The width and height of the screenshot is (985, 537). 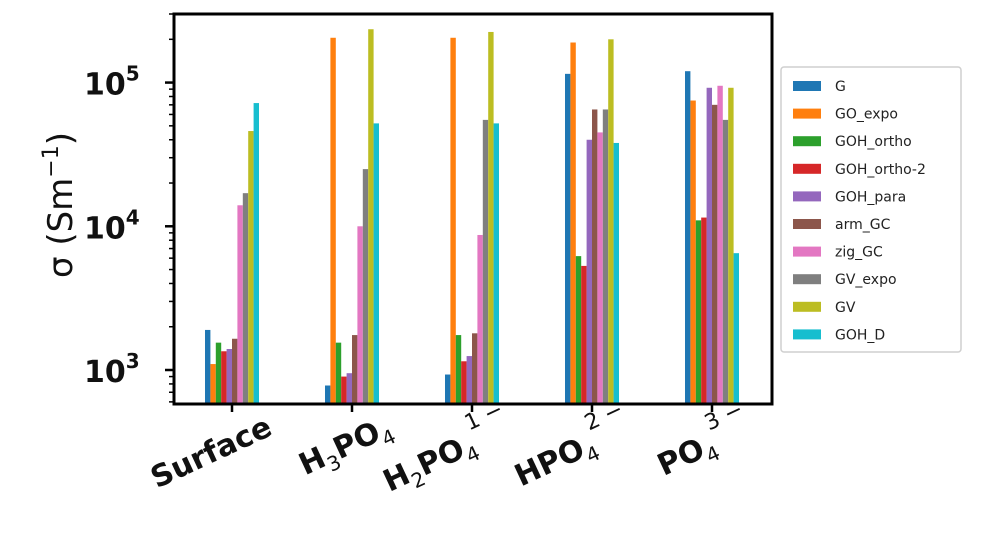 I want to click on bar-zig_GC-H3PO4, so click(x=360, y=315).